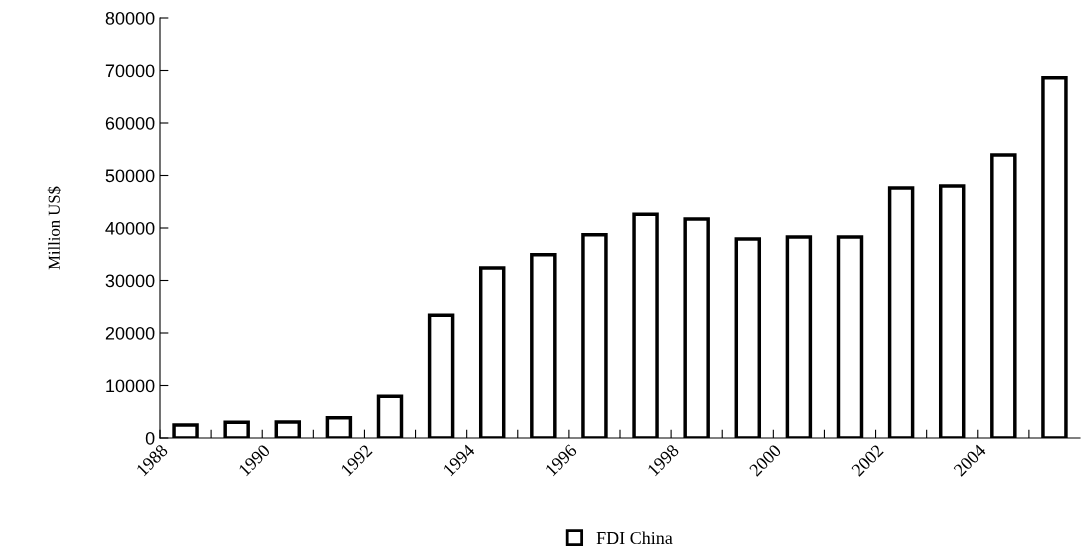 This screenshot has width=1084, height=549. What do you see at coordinates (130, 228) in the screenshot?
I see `y-tick-label: 40000` at bounding box center [130, 228].